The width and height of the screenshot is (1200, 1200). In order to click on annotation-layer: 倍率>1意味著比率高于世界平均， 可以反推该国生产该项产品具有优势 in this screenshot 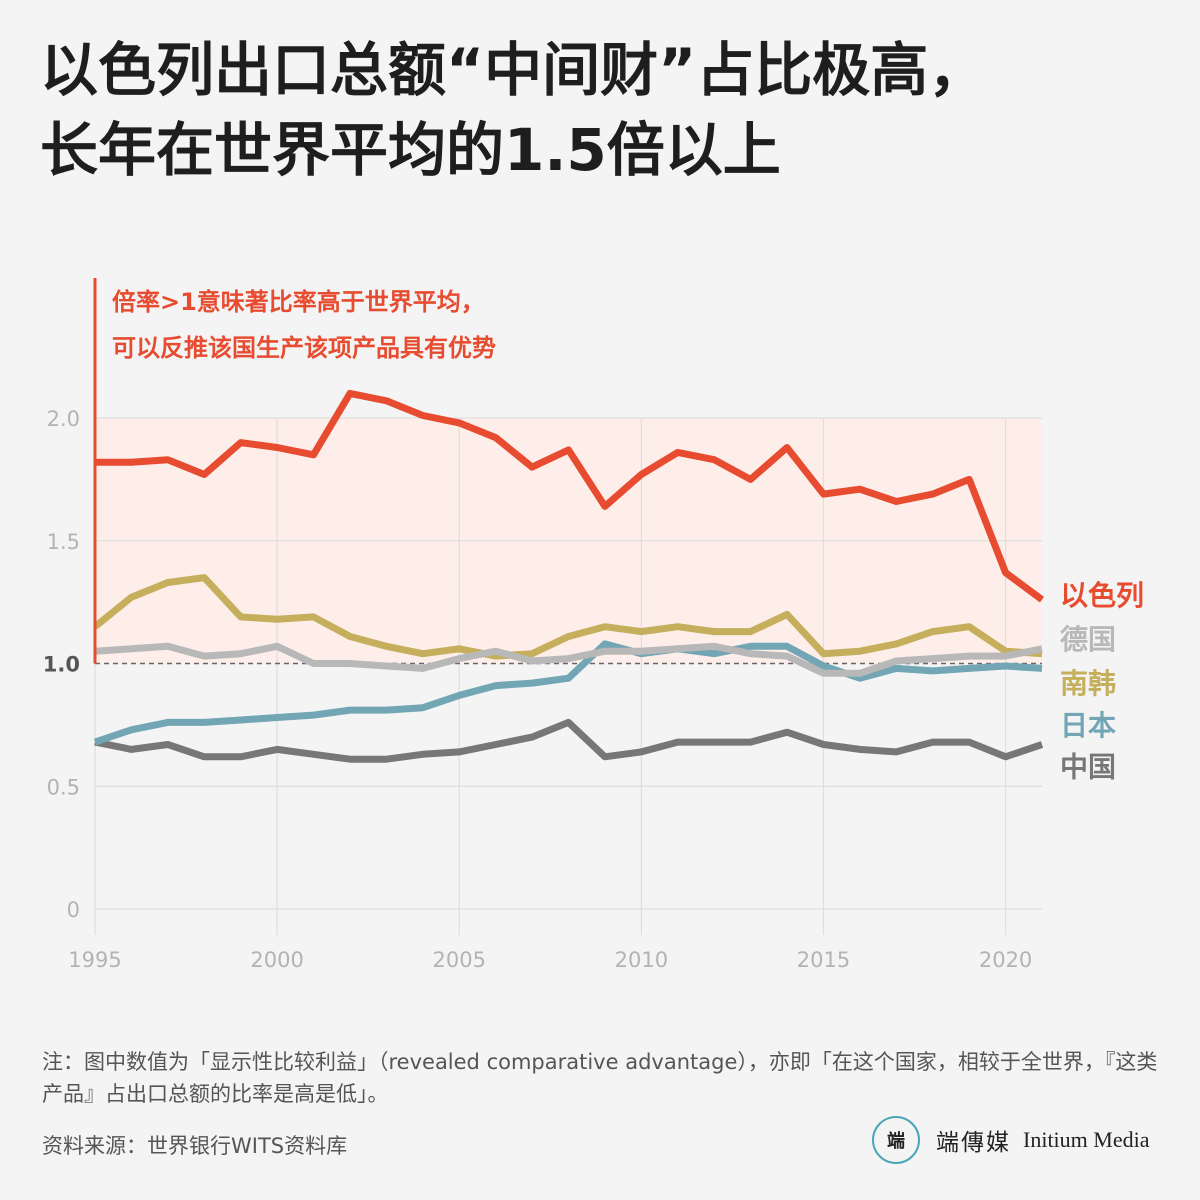, I will do `click(294, 471)`.